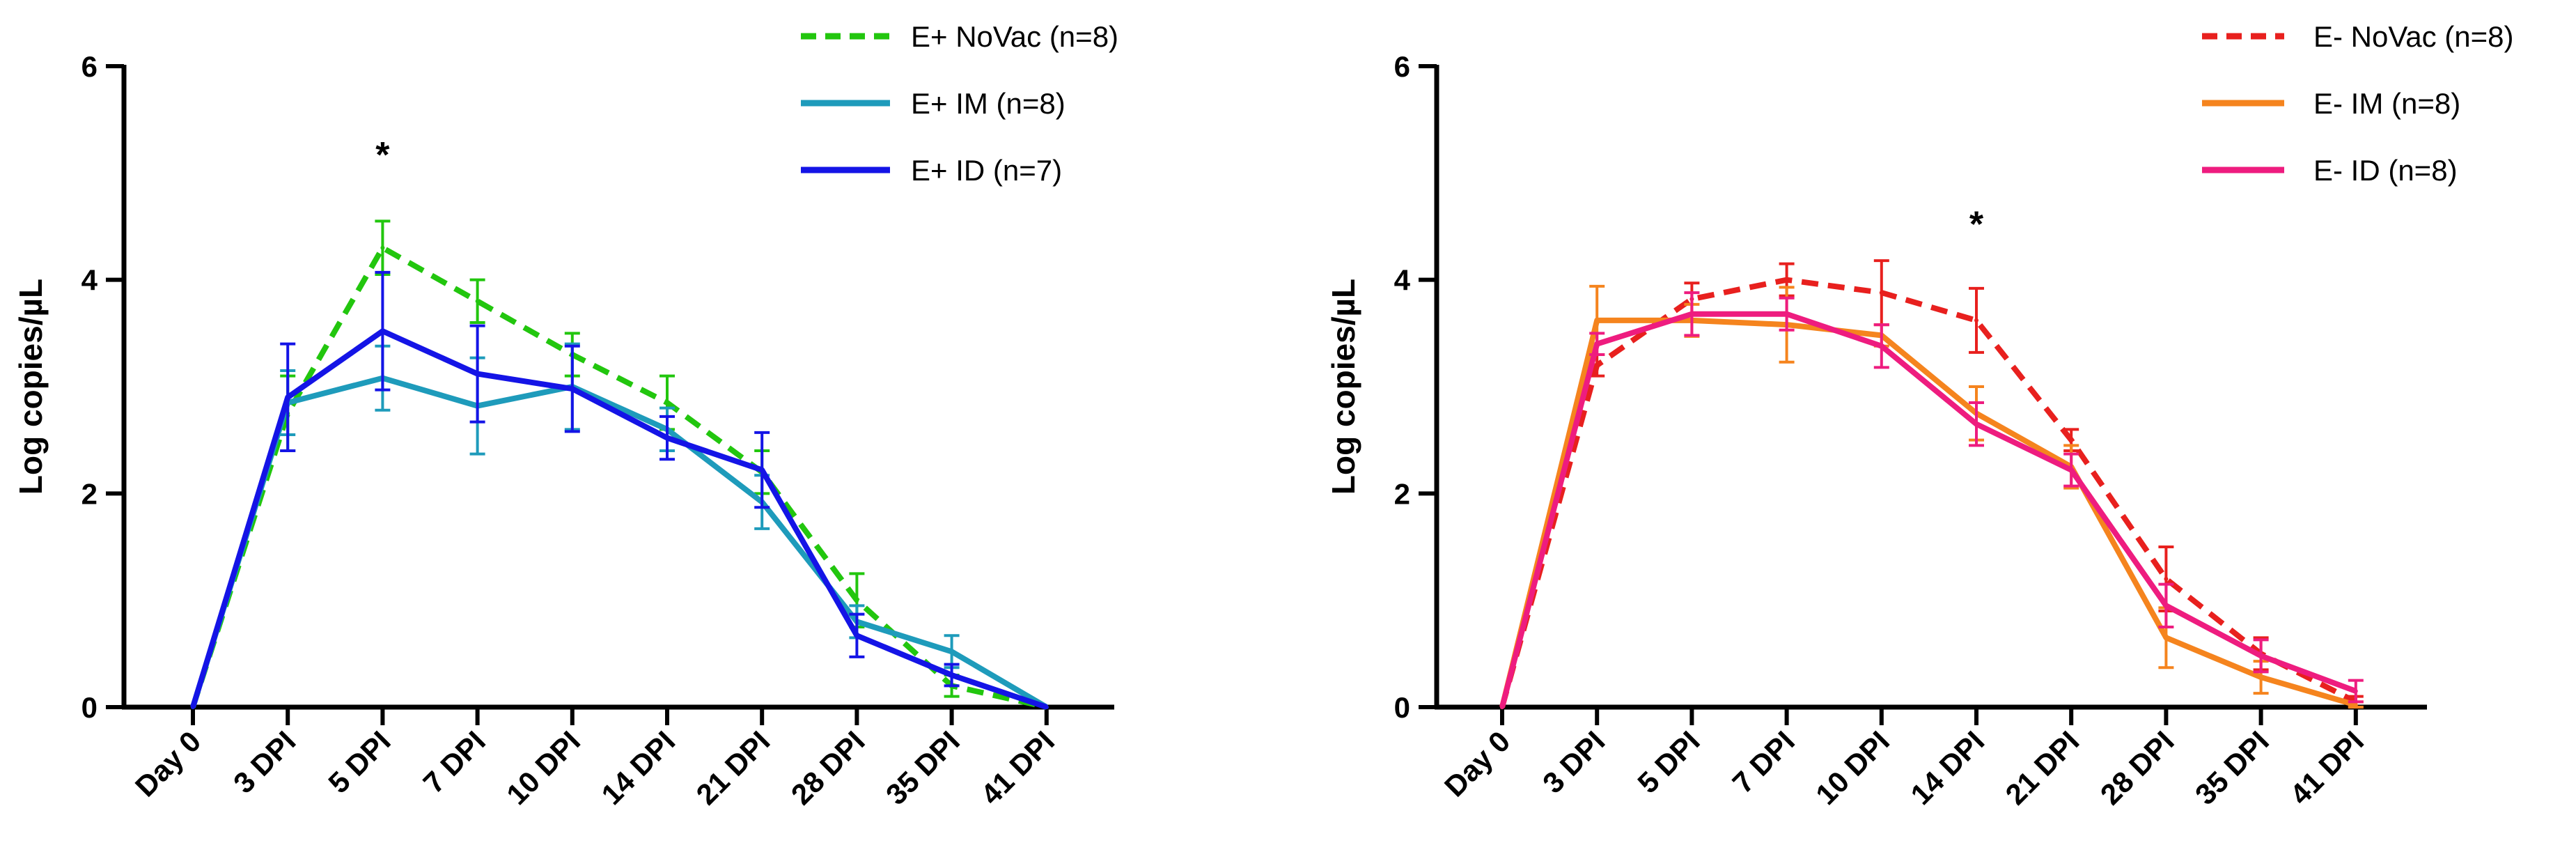 The height and width of the screenshot is (859, 2576). What do you see at coordinates (2386, 103) in the screenshot?
I see `legend-label: E- IM (n=8)` at bounding box center [2386, 103].